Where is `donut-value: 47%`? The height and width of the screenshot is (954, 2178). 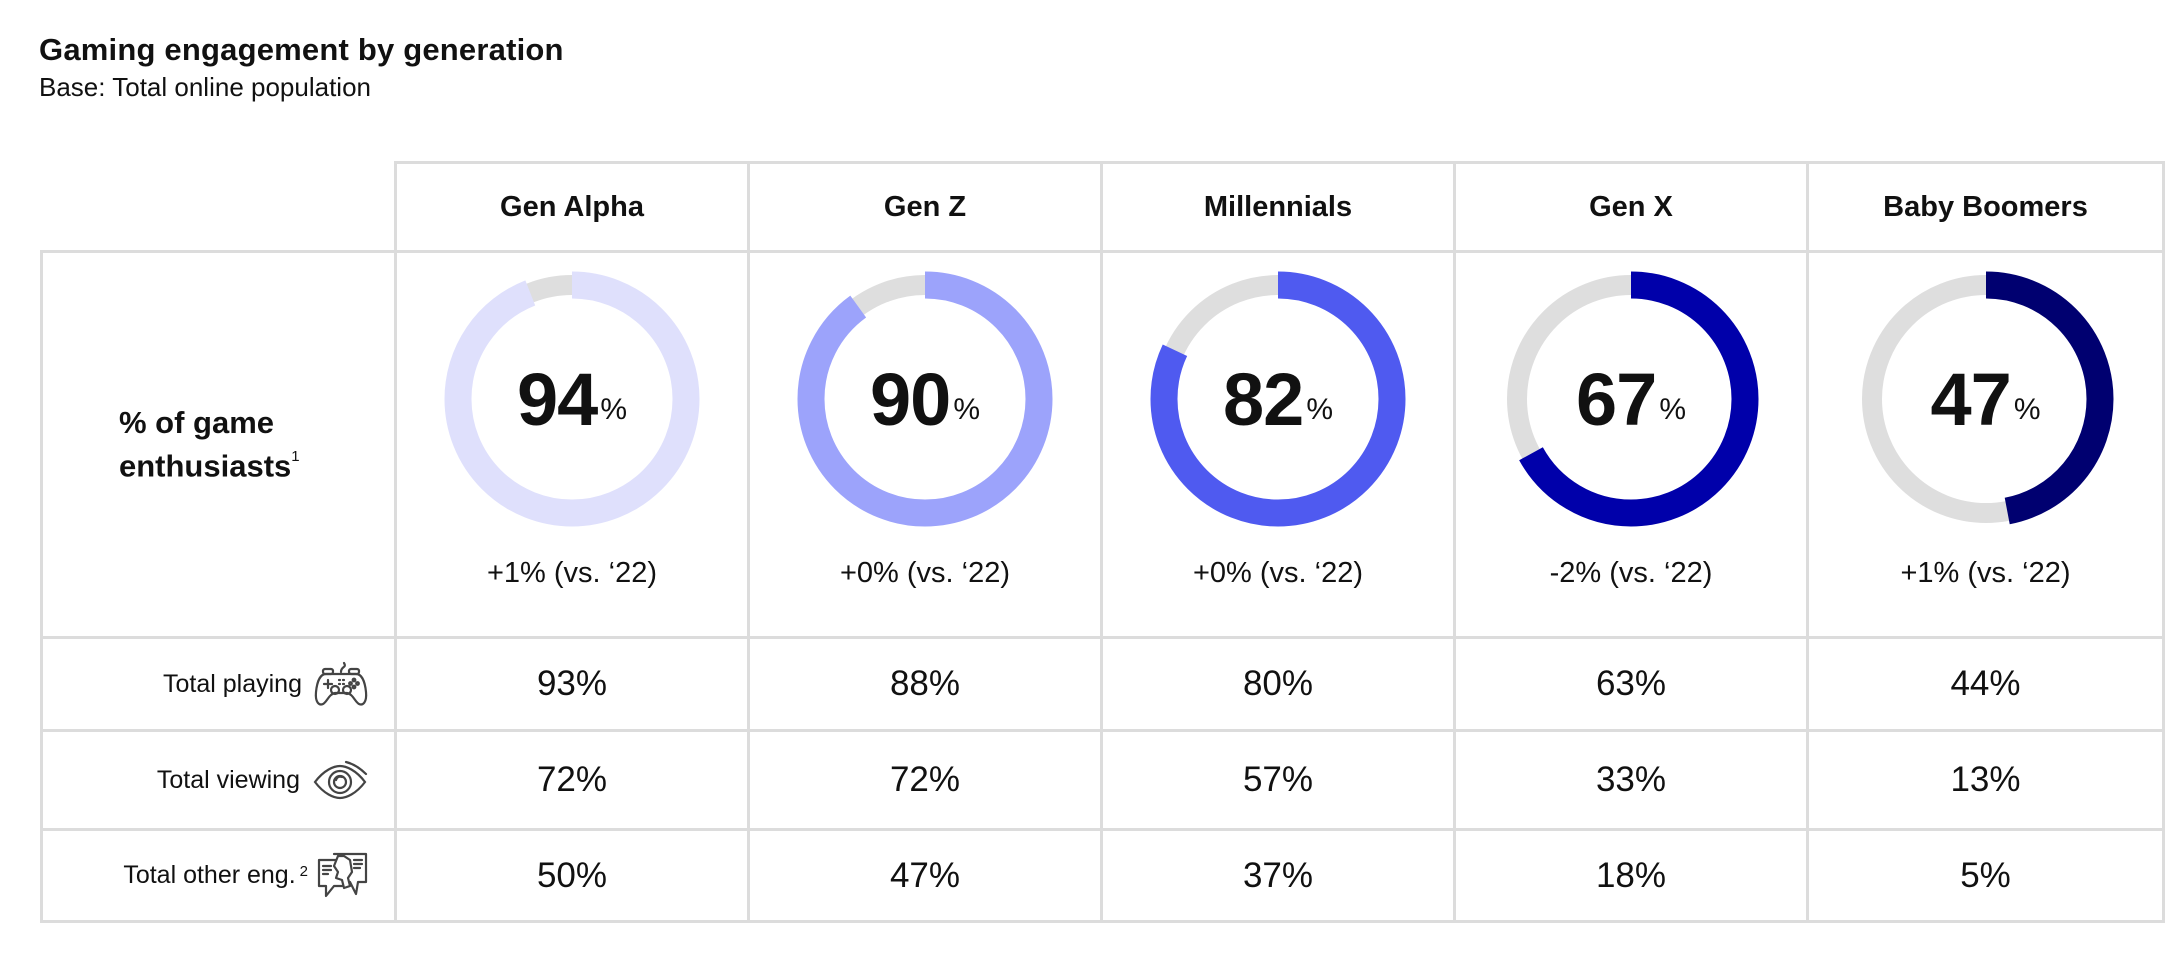 donut-value: 47% is located at coordinates (1986, 399).